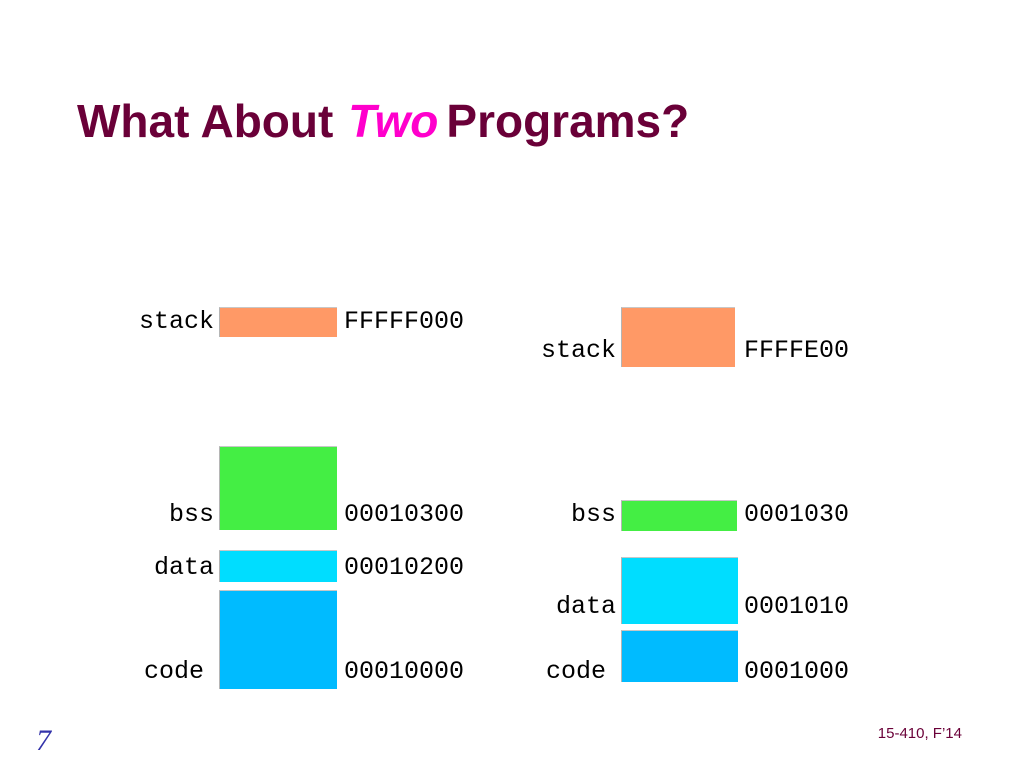  I want to click on right-stack-segment, so click(678, 337).